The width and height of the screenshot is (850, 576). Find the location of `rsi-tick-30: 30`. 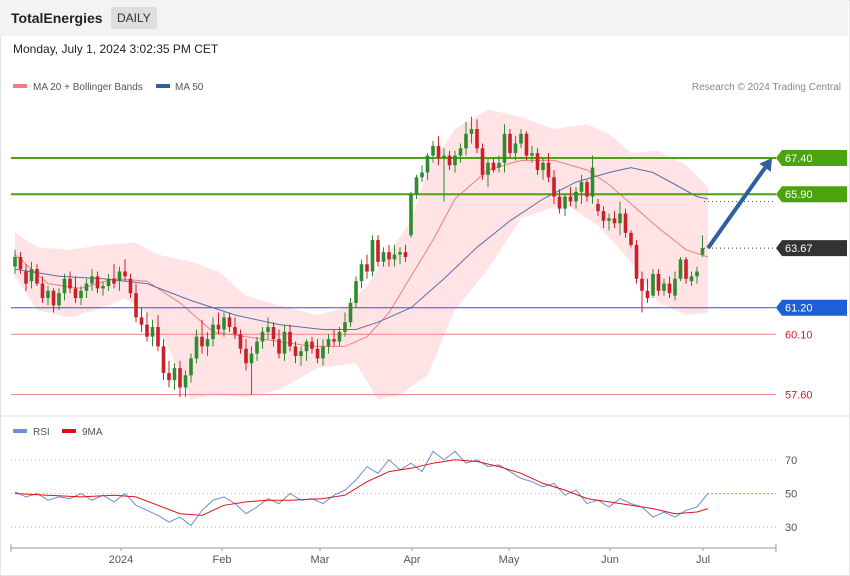

rsi-tick-30: 30 is located at coordinates (791, 528).